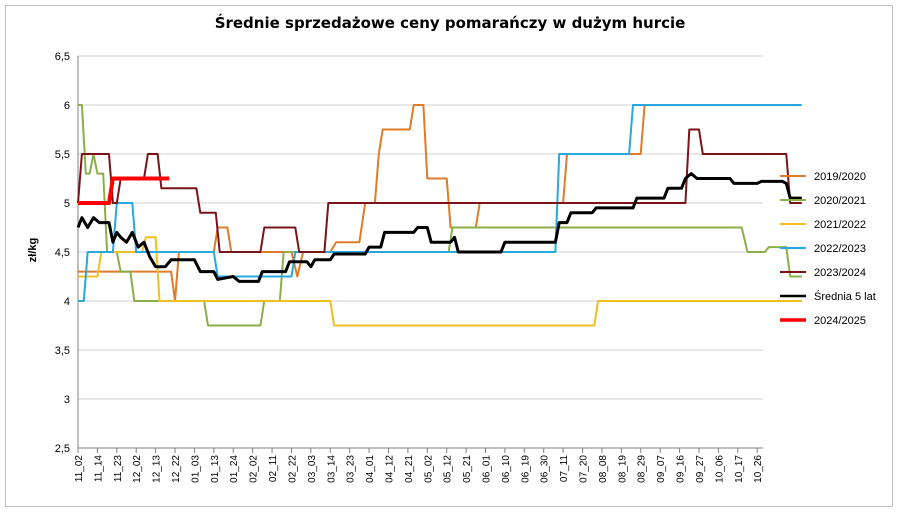 The height and width of the screenshot is (514, 900). I want to click on x-tick-label: 02_11, so click(273, 469).